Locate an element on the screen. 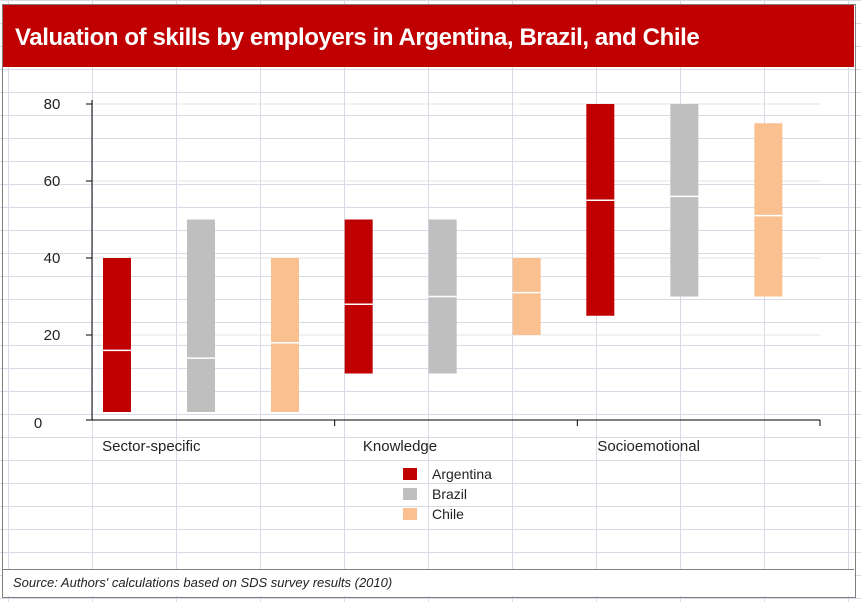 This screenshot has height=602, width=861. legend-label-brazil: Brazil is located at coordinates (449, 494).